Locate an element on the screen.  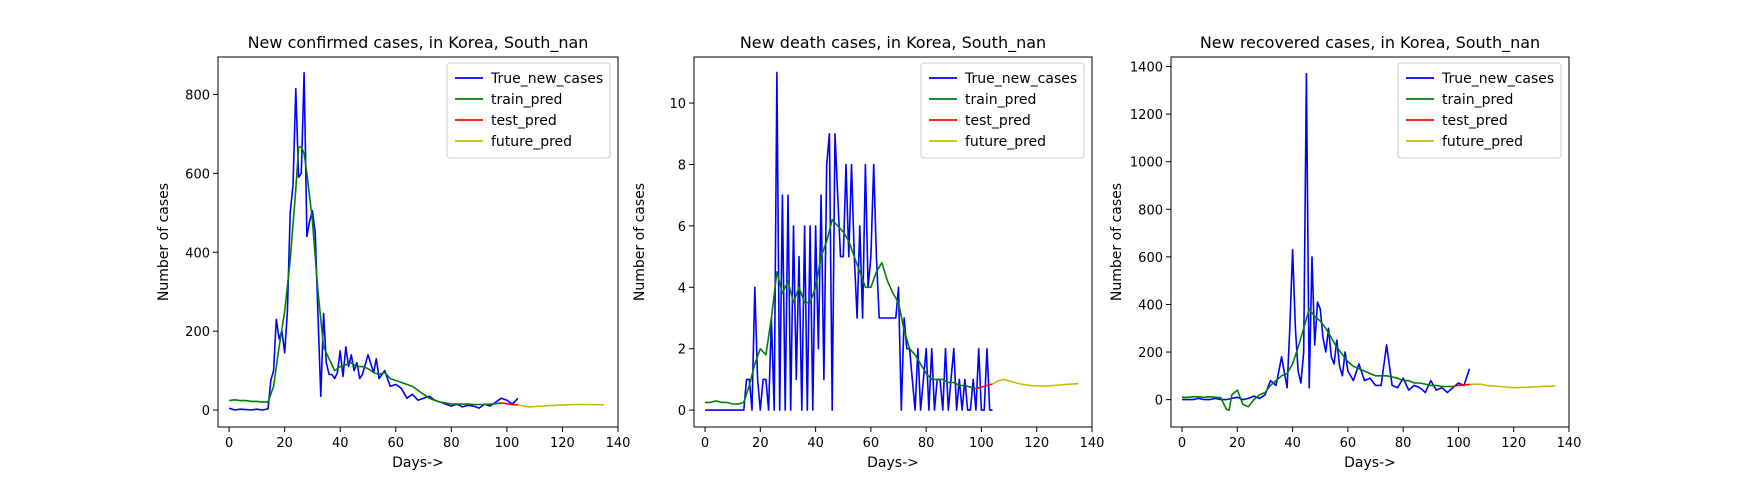
y-tick-label: 8 is located at coordinates (682, 165).